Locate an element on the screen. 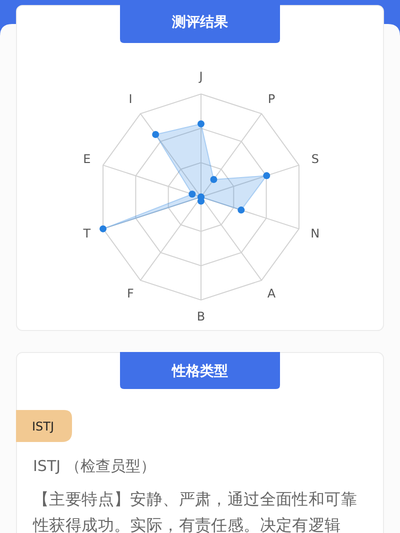 This screenshot has height=533, width=400. text: ISTJ （检查员型） is located at coordinates (94, 466).